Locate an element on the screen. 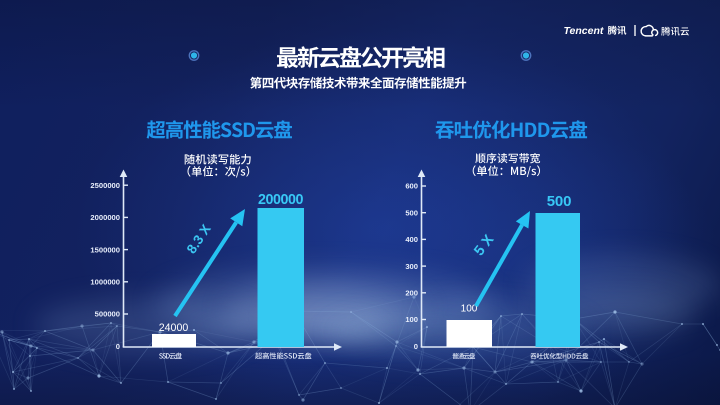 This screenshot has width=720, height=405. svg-text: 8.3 X is located at coordinates (199, 239).